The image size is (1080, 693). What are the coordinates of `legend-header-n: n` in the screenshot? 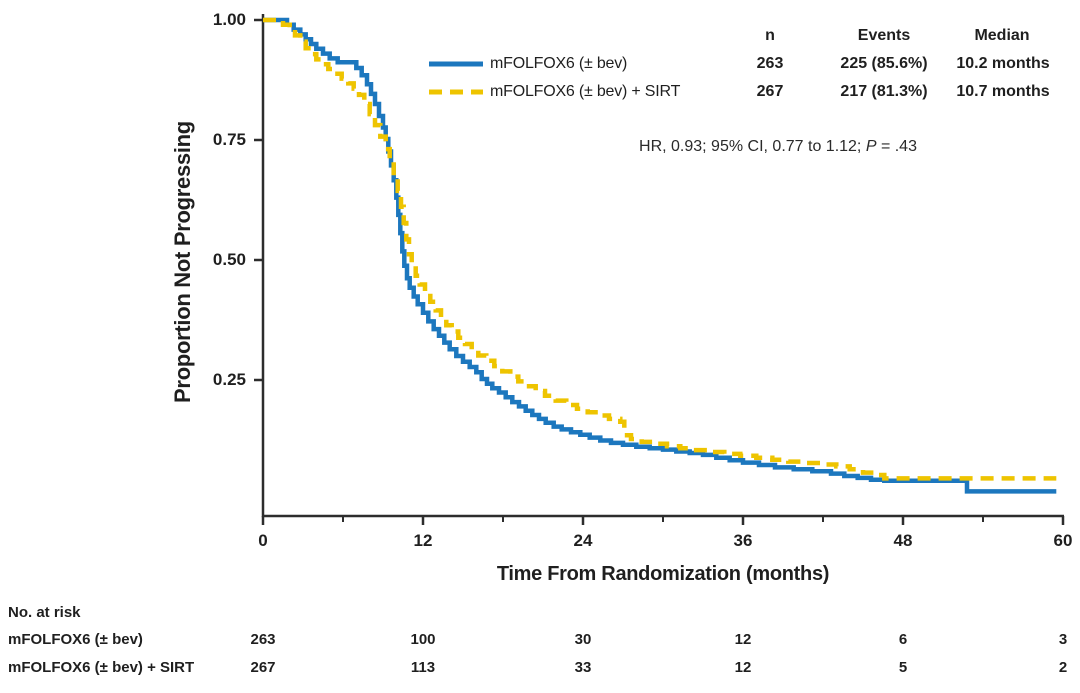 It's located at (770, 35).